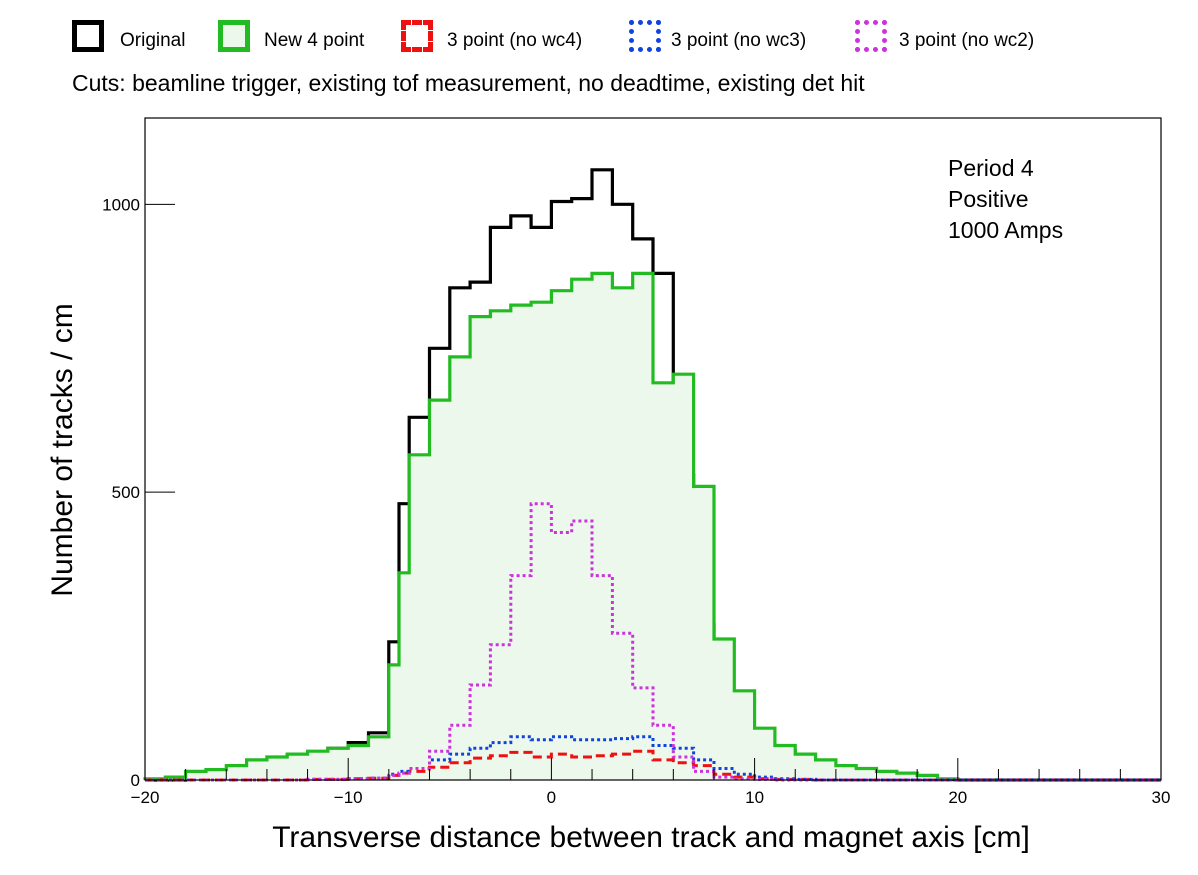  I want to click on annotation: Period 4 Positive 1000 Amps, so click(1005, 199).